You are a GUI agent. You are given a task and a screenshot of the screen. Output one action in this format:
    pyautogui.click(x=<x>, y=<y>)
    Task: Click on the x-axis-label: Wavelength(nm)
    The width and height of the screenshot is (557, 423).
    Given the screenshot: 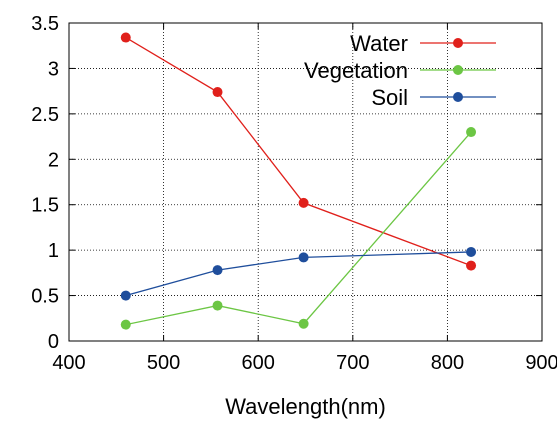 What is the action you would take?
    pyautogui.click(x=305, y=406)
    